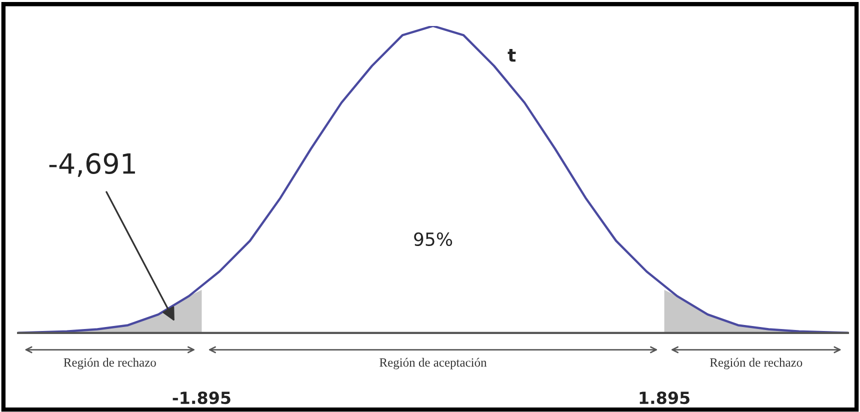  Describe the element at coordinates (512, 55) in the screenshot. I see `annotation: t` at that location.